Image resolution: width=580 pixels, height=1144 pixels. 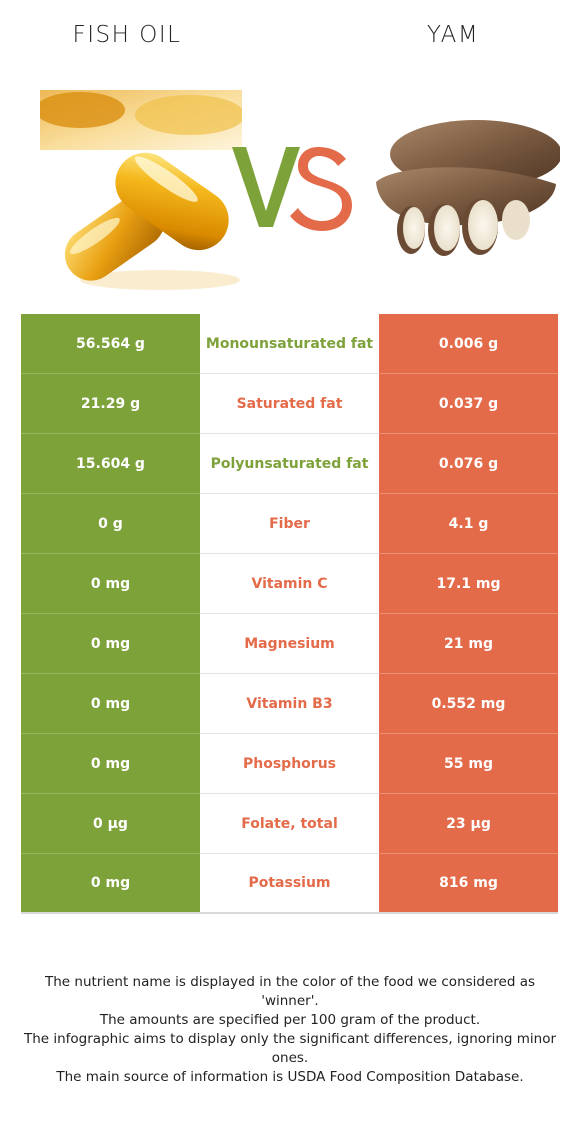 I want to click on right-food-value: 23 µg, so click(x=468, y=824).